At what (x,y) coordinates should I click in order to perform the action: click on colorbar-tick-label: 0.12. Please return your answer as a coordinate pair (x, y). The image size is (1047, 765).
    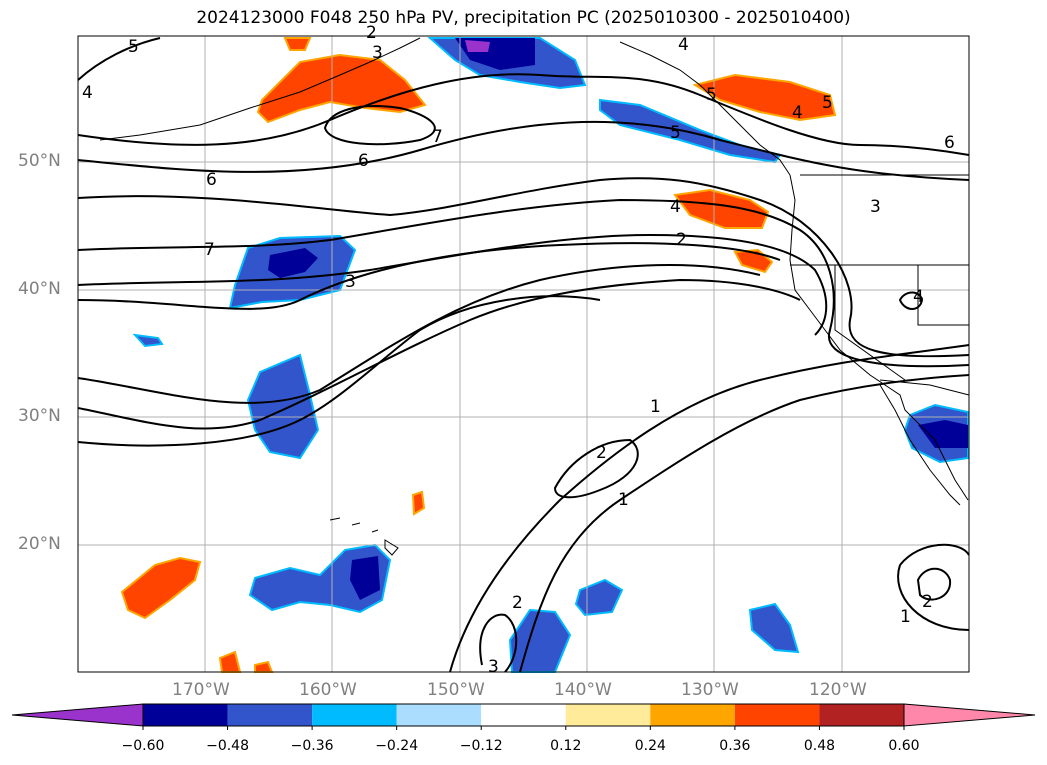
    Looking at the image, I should click on (566, 746).